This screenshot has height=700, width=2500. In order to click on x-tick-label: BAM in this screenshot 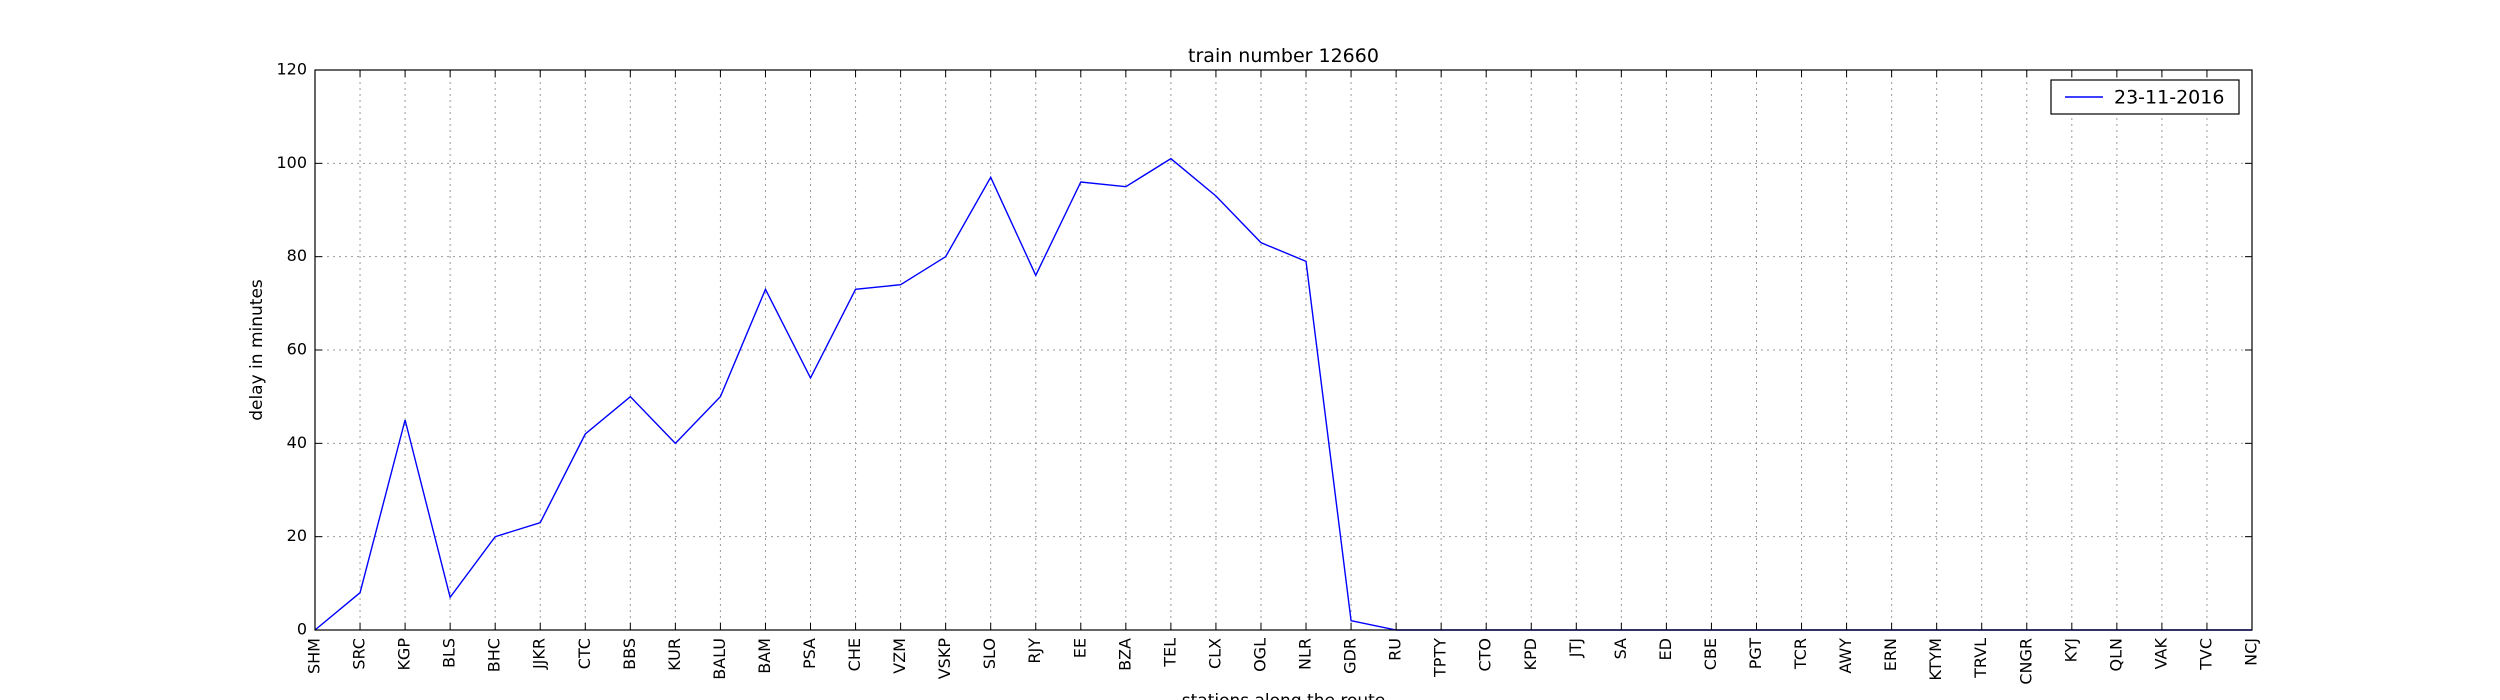, I will do `click(764, 656)`.